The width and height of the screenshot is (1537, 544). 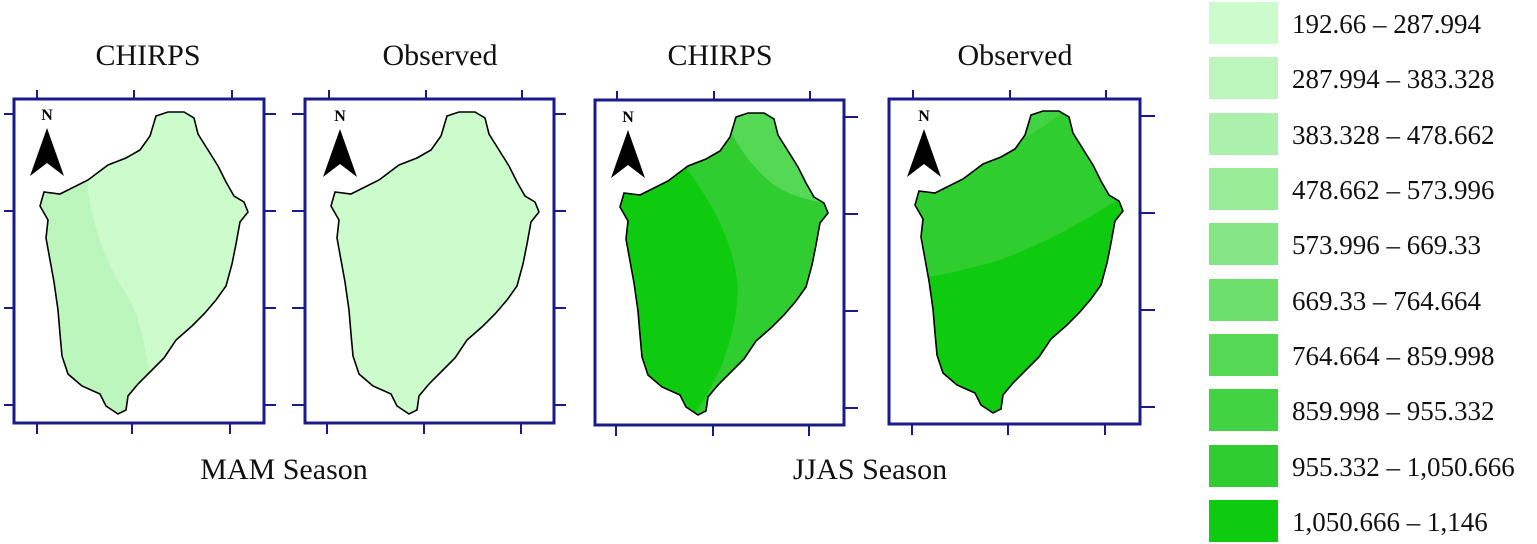 What do you see at coordinates (1386, 24) in the screenshot?
I see `legend-label: 192.66 – 287.994` at bounding box center [1386, 24].